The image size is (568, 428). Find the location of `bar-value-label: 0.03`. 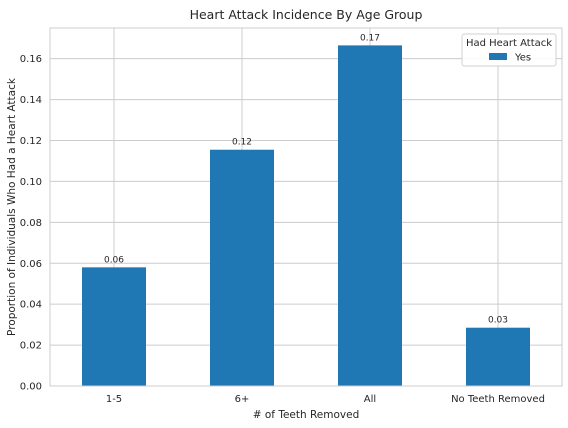

bar-value-label: 0.03 is located at coordinates (498, 321).